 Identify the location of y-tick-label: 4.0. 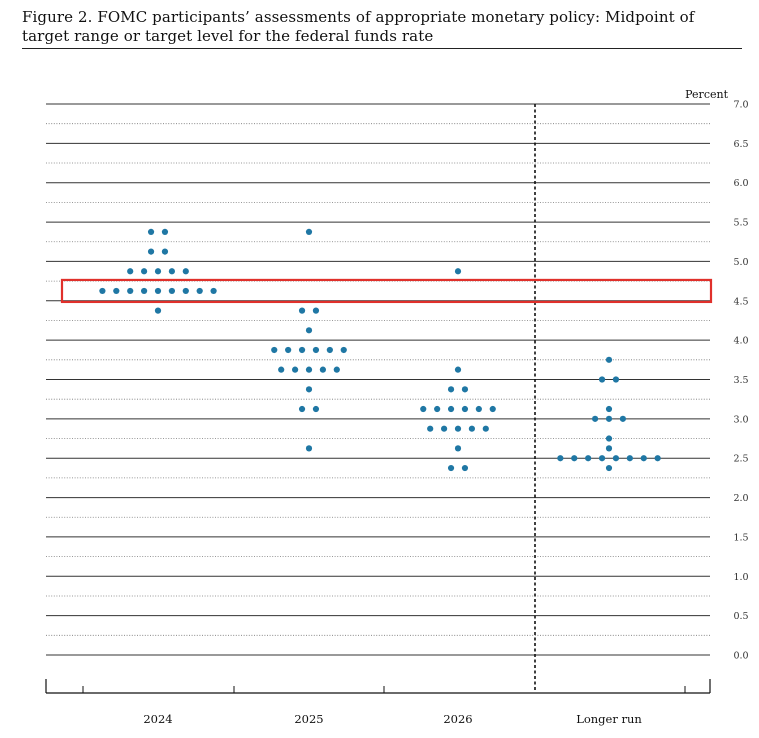
(740, 341).